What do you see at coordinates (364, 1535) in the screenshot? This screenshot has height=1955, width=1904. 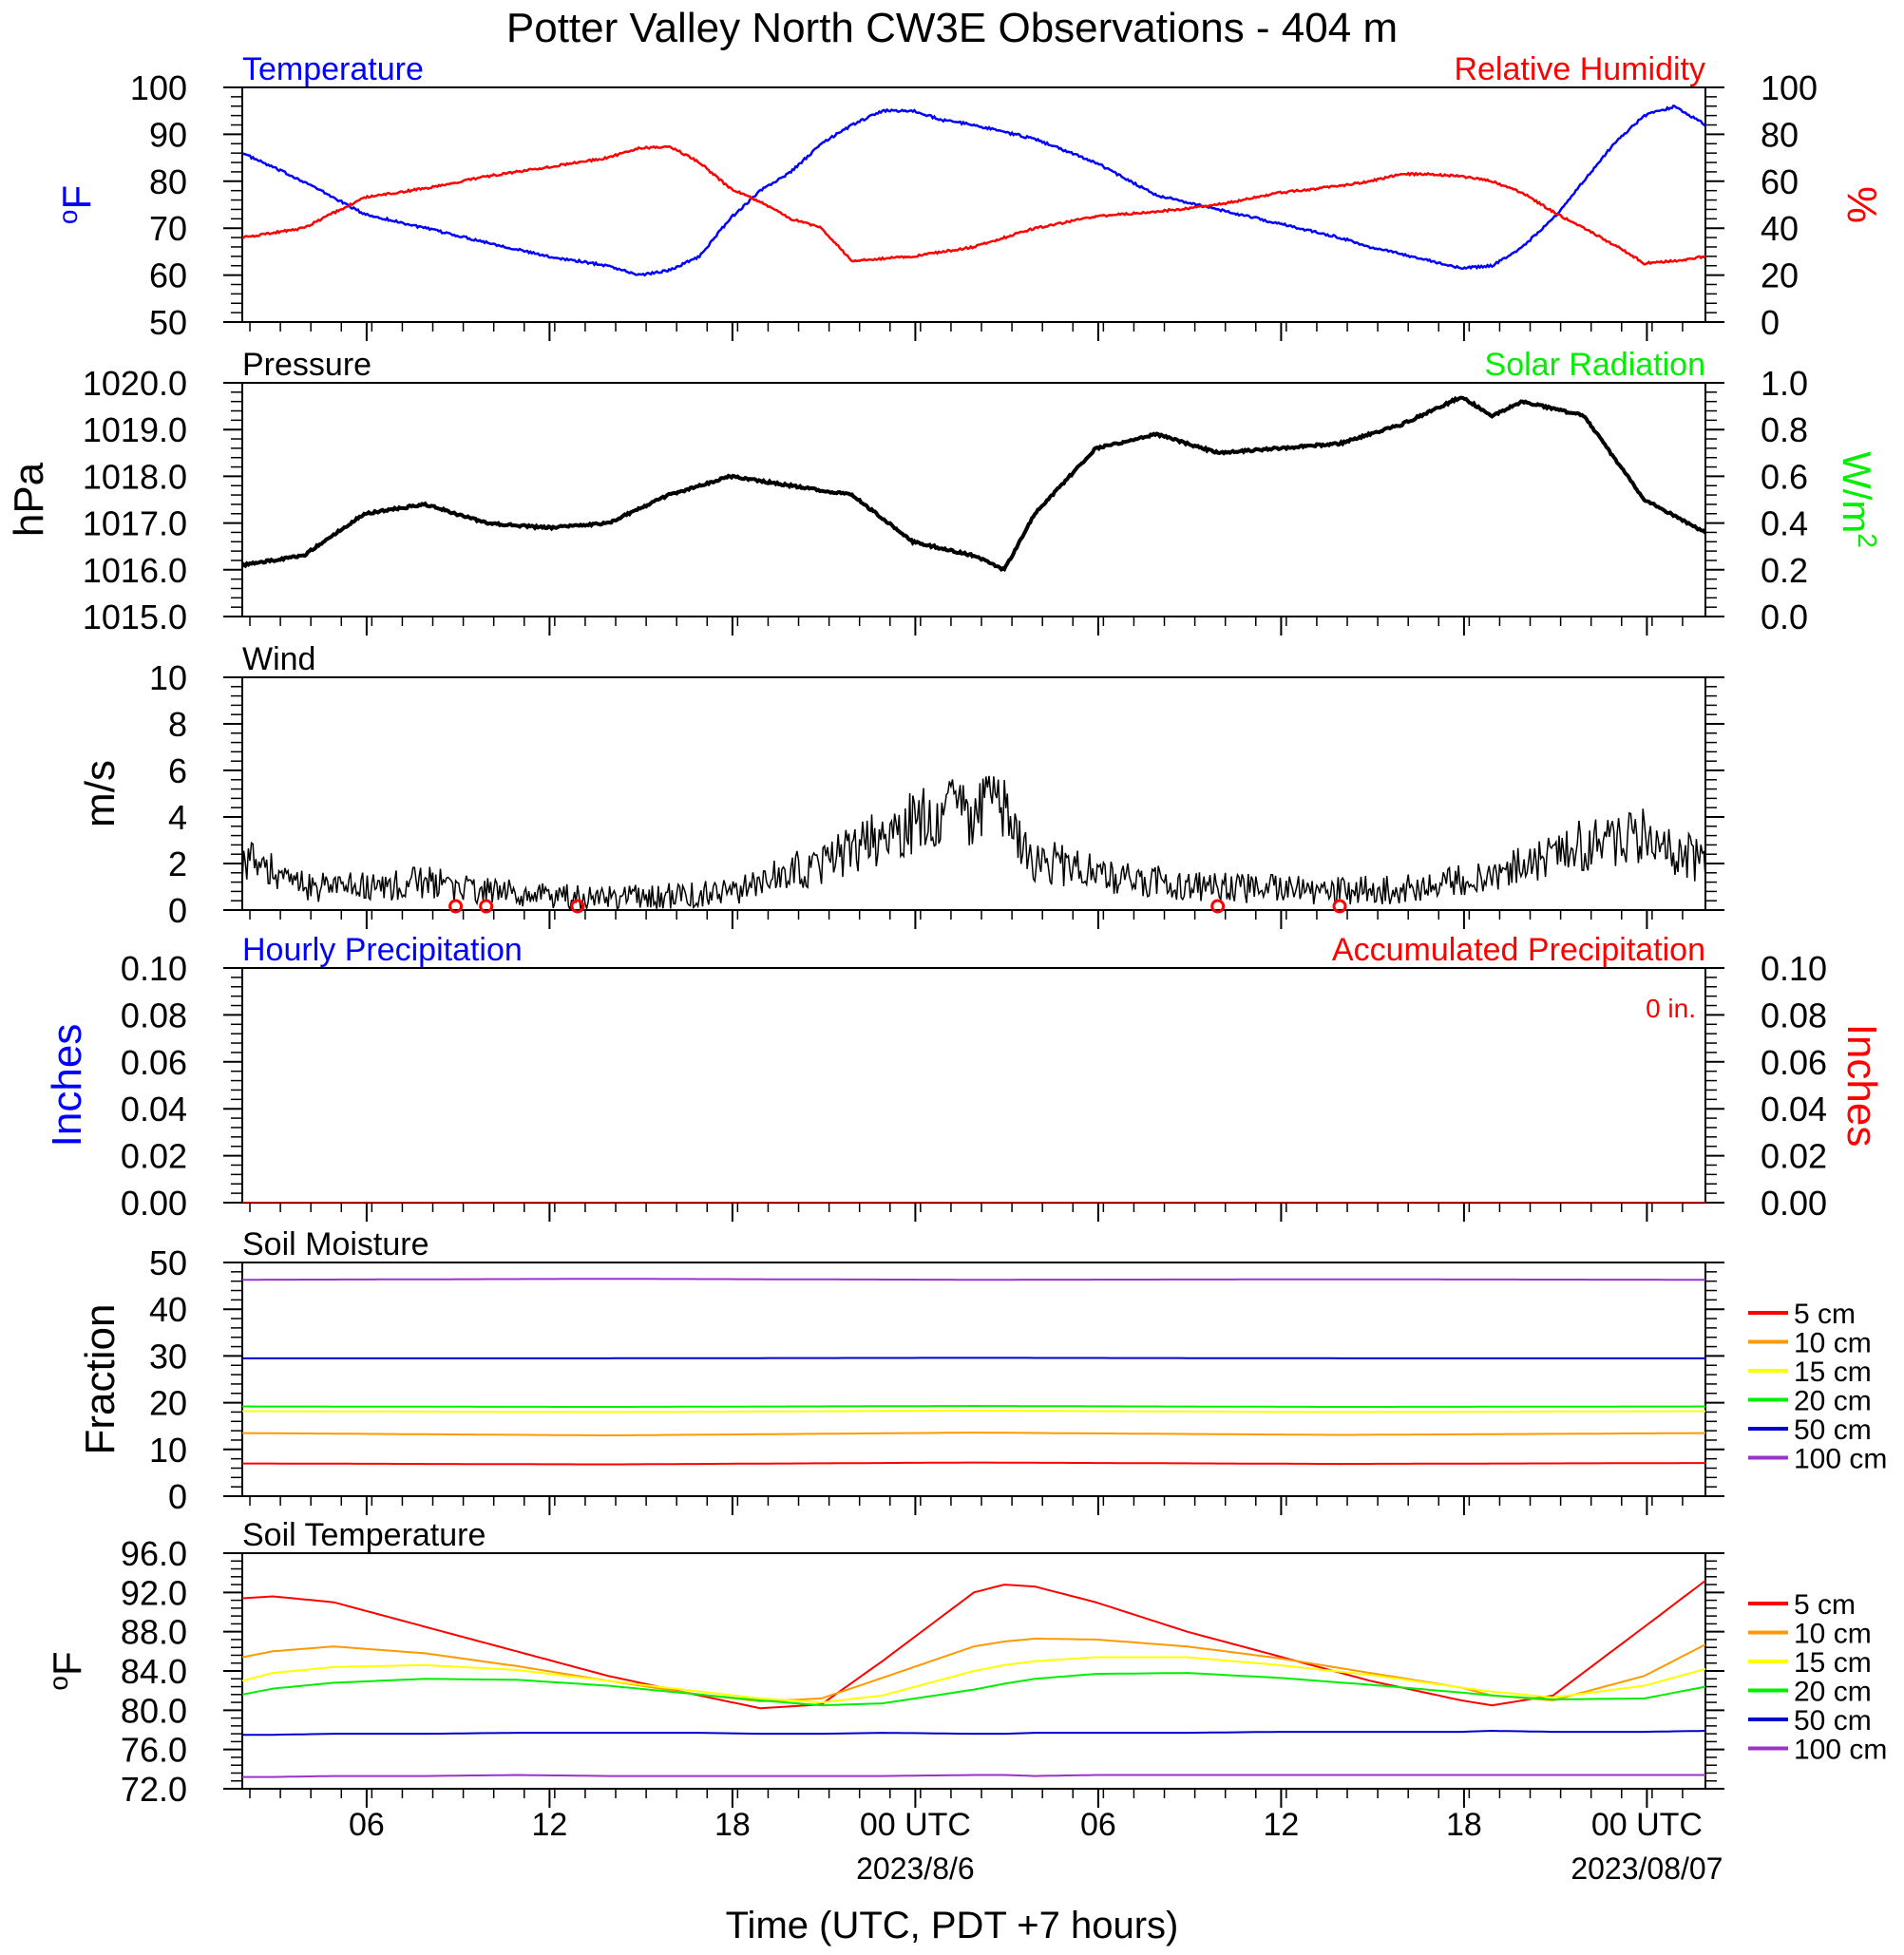 I see `panel-title-left: Soil Temperature` at bounding box center [364, 1535].